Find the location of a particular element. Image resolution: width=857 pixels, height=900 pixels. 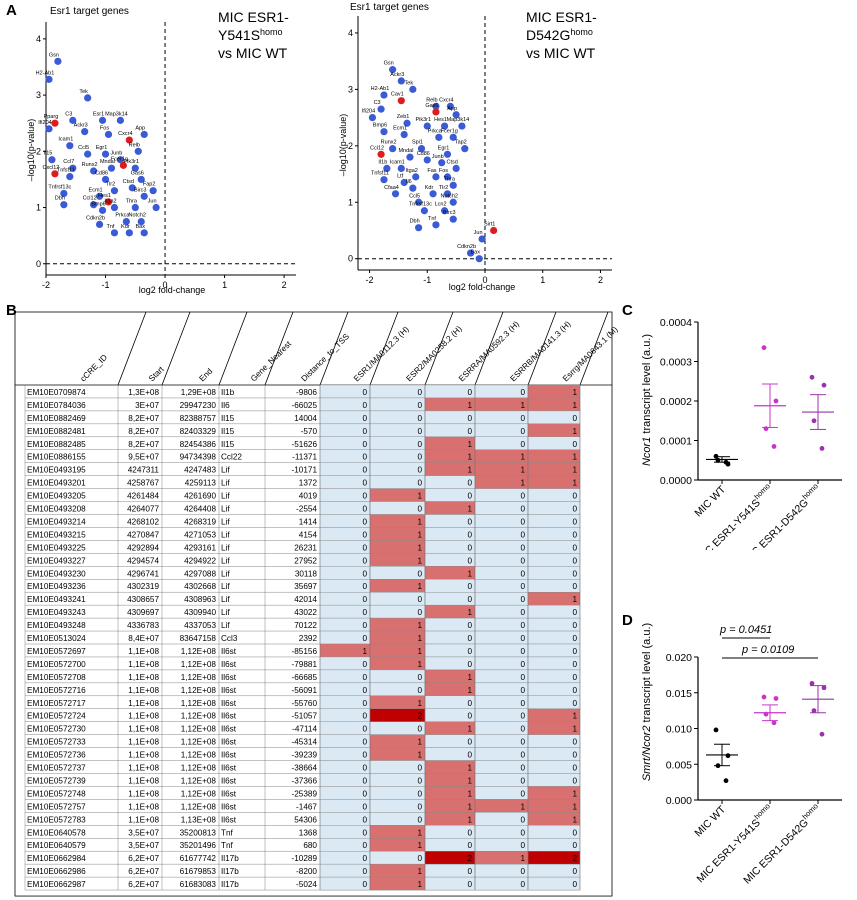

cell-start: 4294574 is located at coordinates (143, 560).